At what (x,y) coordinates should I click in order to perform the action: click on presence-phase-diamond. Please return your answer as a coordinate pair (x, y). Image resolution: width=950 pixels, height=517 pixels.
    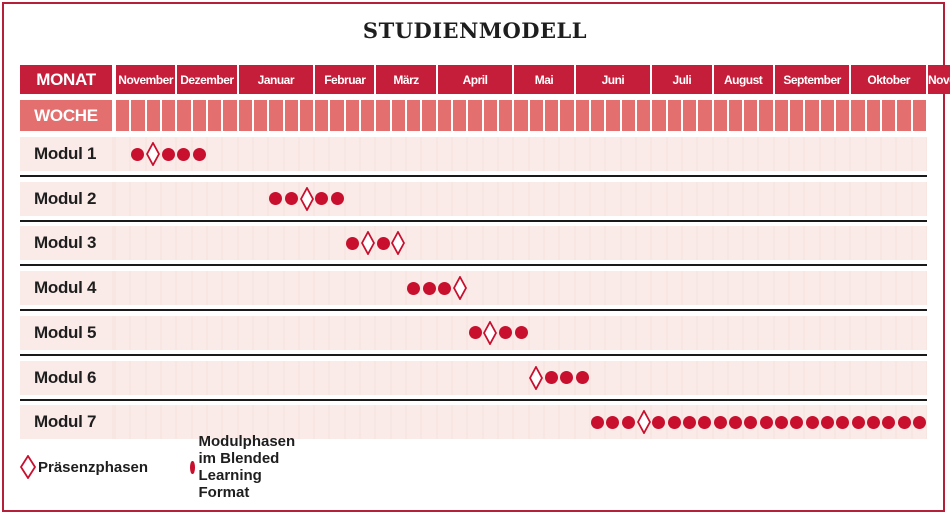
    Looking at the image, I should click on (398, 243).